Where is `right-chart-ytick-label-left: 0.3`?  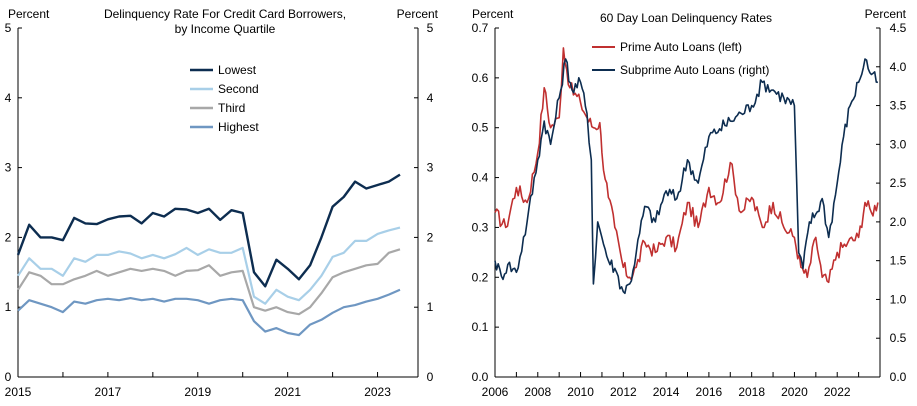 right-chart-ytick-label-left: 0.3 is located at coordinates (480, 227).